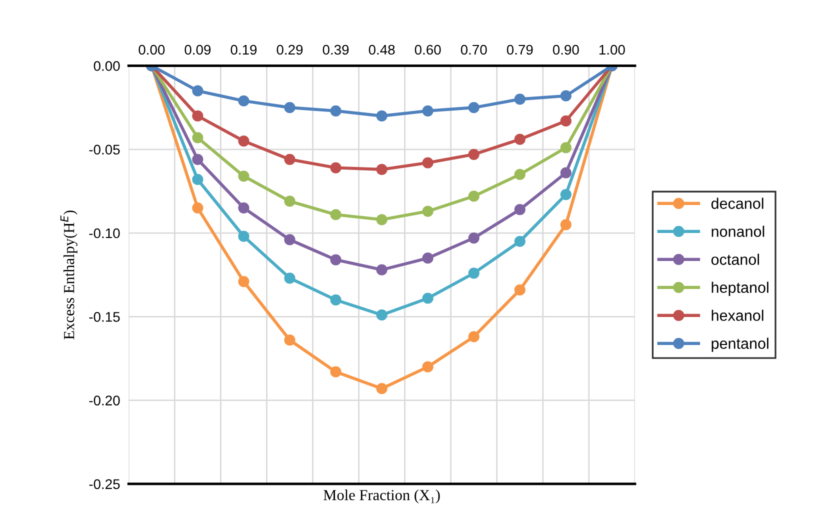  What do you see at coordinates (735, 259) in the screenshot?
I see `legend-label: octanol` at bounding box center [735, 259].